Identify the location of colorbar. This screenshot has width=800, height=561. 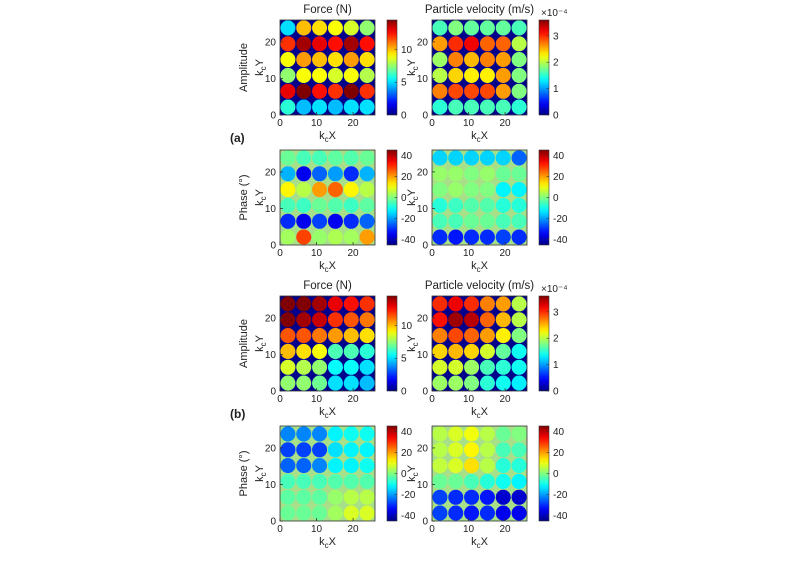
(544, 343).